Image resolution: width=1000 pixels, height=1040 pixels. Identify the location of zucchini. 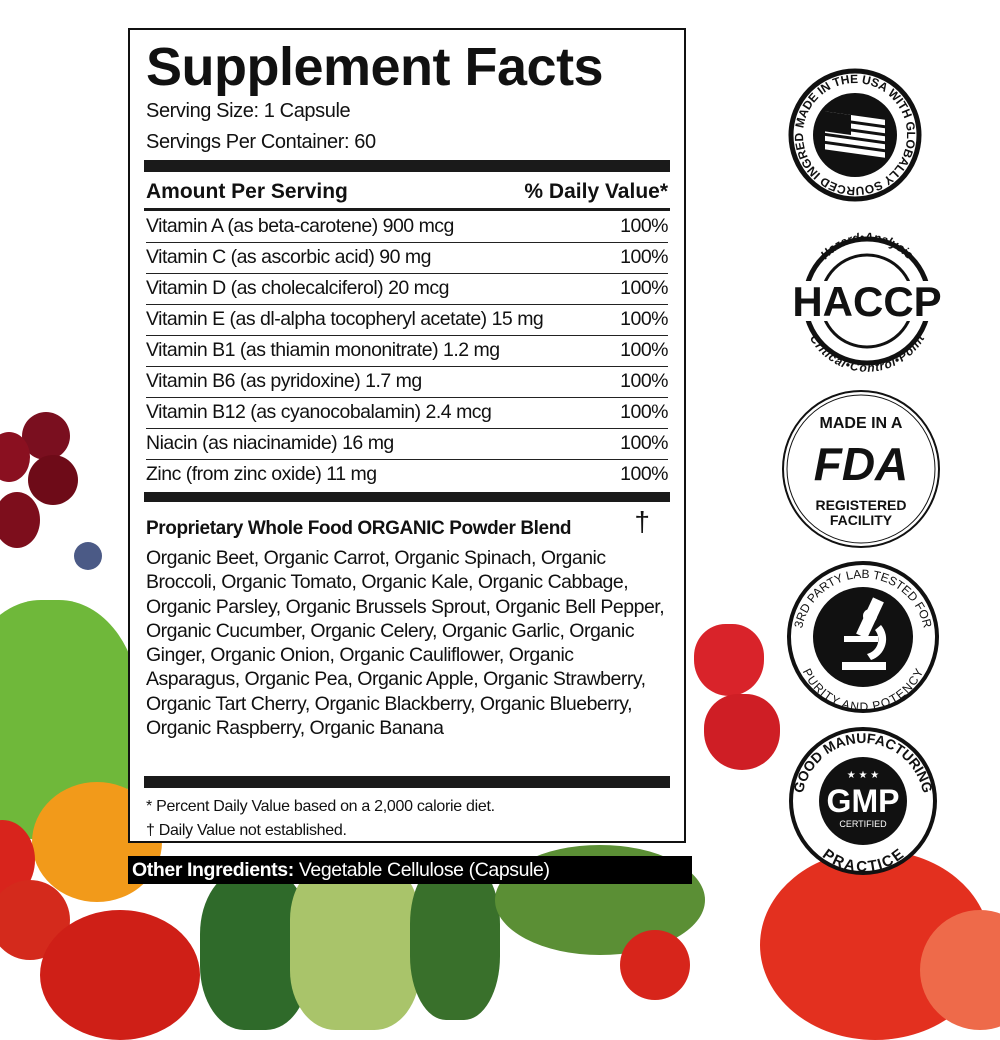
(355, 945).